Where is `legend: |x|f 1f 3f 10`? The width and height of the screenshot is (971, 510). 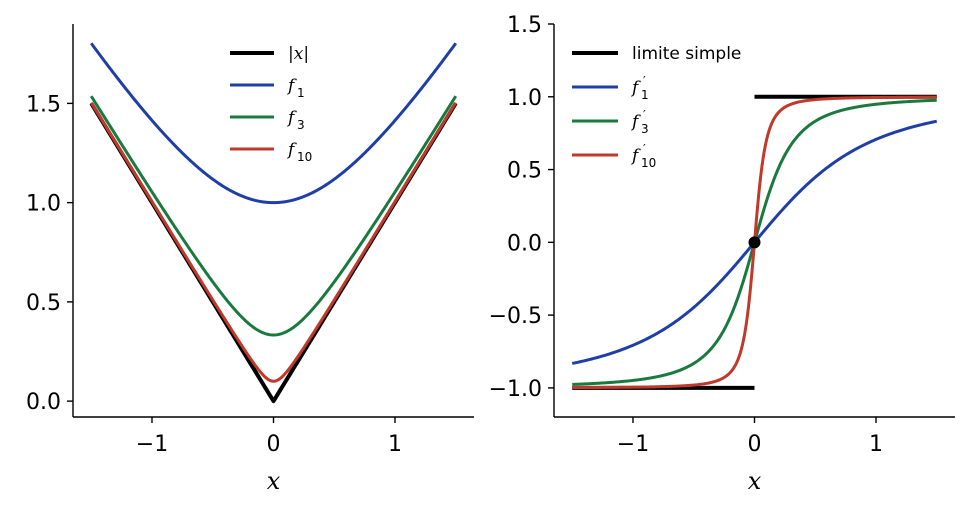
legend: |x|f 1f 3f 10 is located at coordinates (271, 104).